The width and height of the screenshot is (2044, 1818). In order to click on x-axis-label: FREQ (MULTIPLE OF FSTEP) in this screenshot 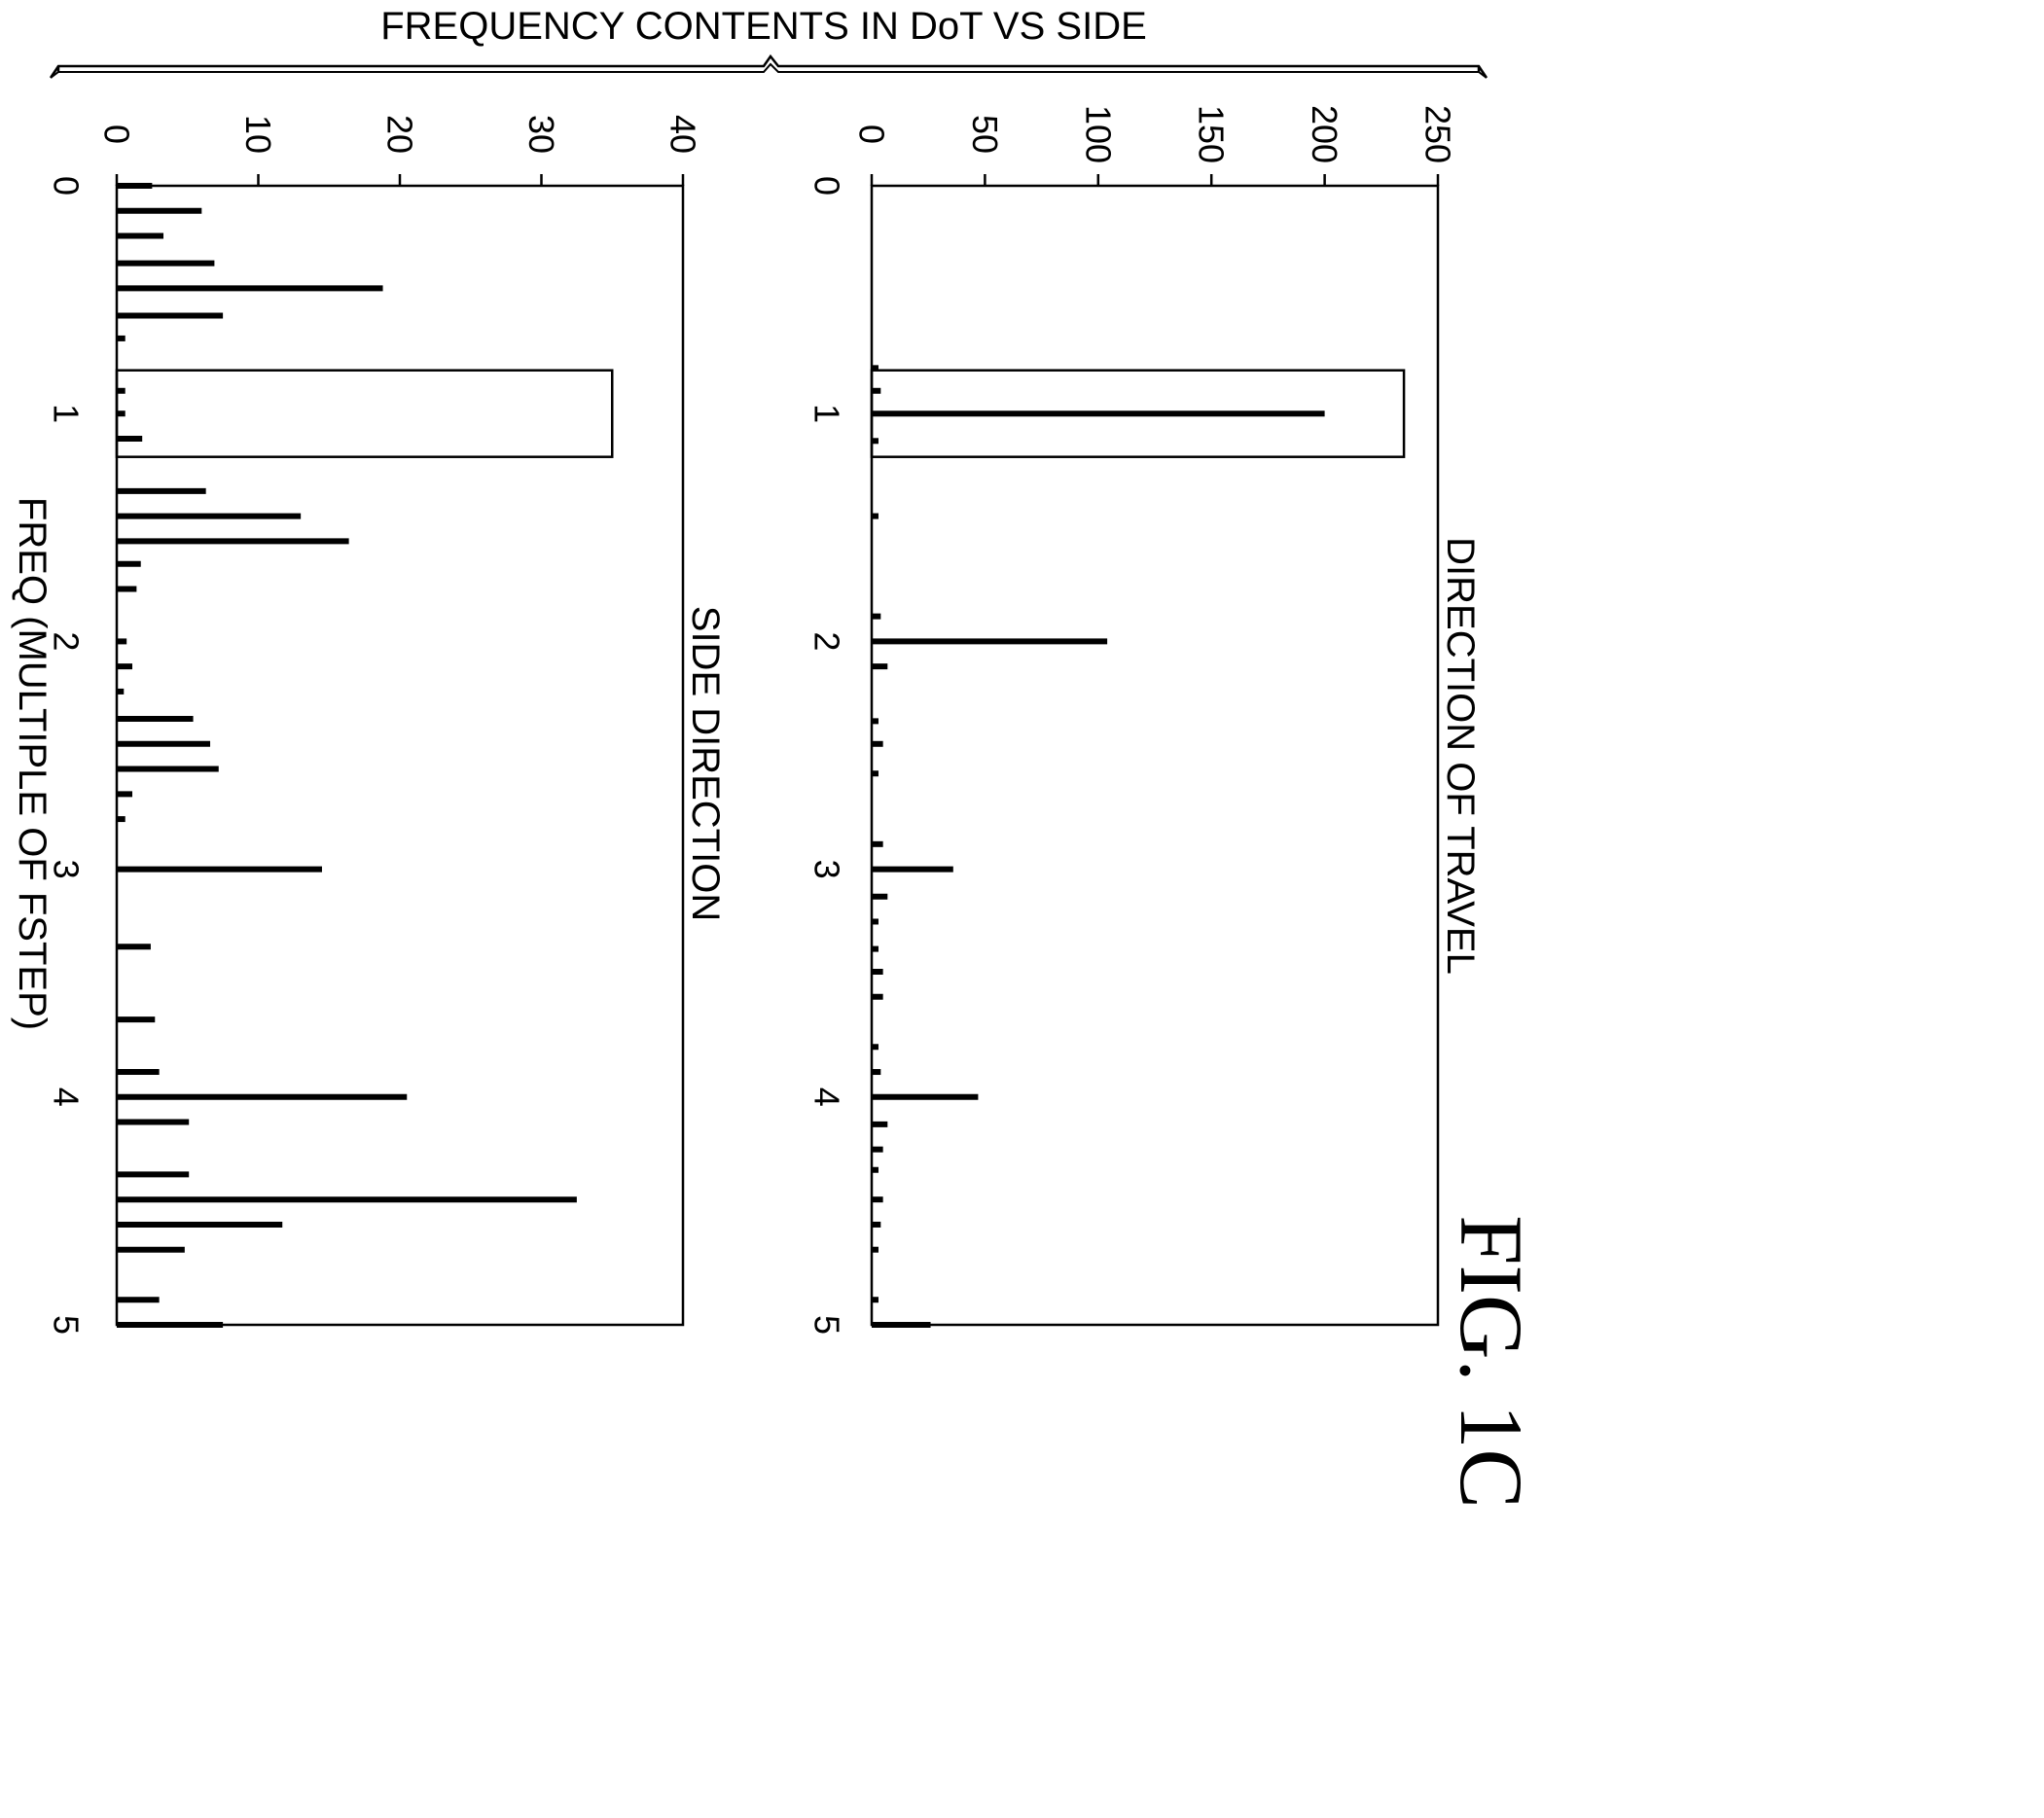, I will do `click(33, 763)`.